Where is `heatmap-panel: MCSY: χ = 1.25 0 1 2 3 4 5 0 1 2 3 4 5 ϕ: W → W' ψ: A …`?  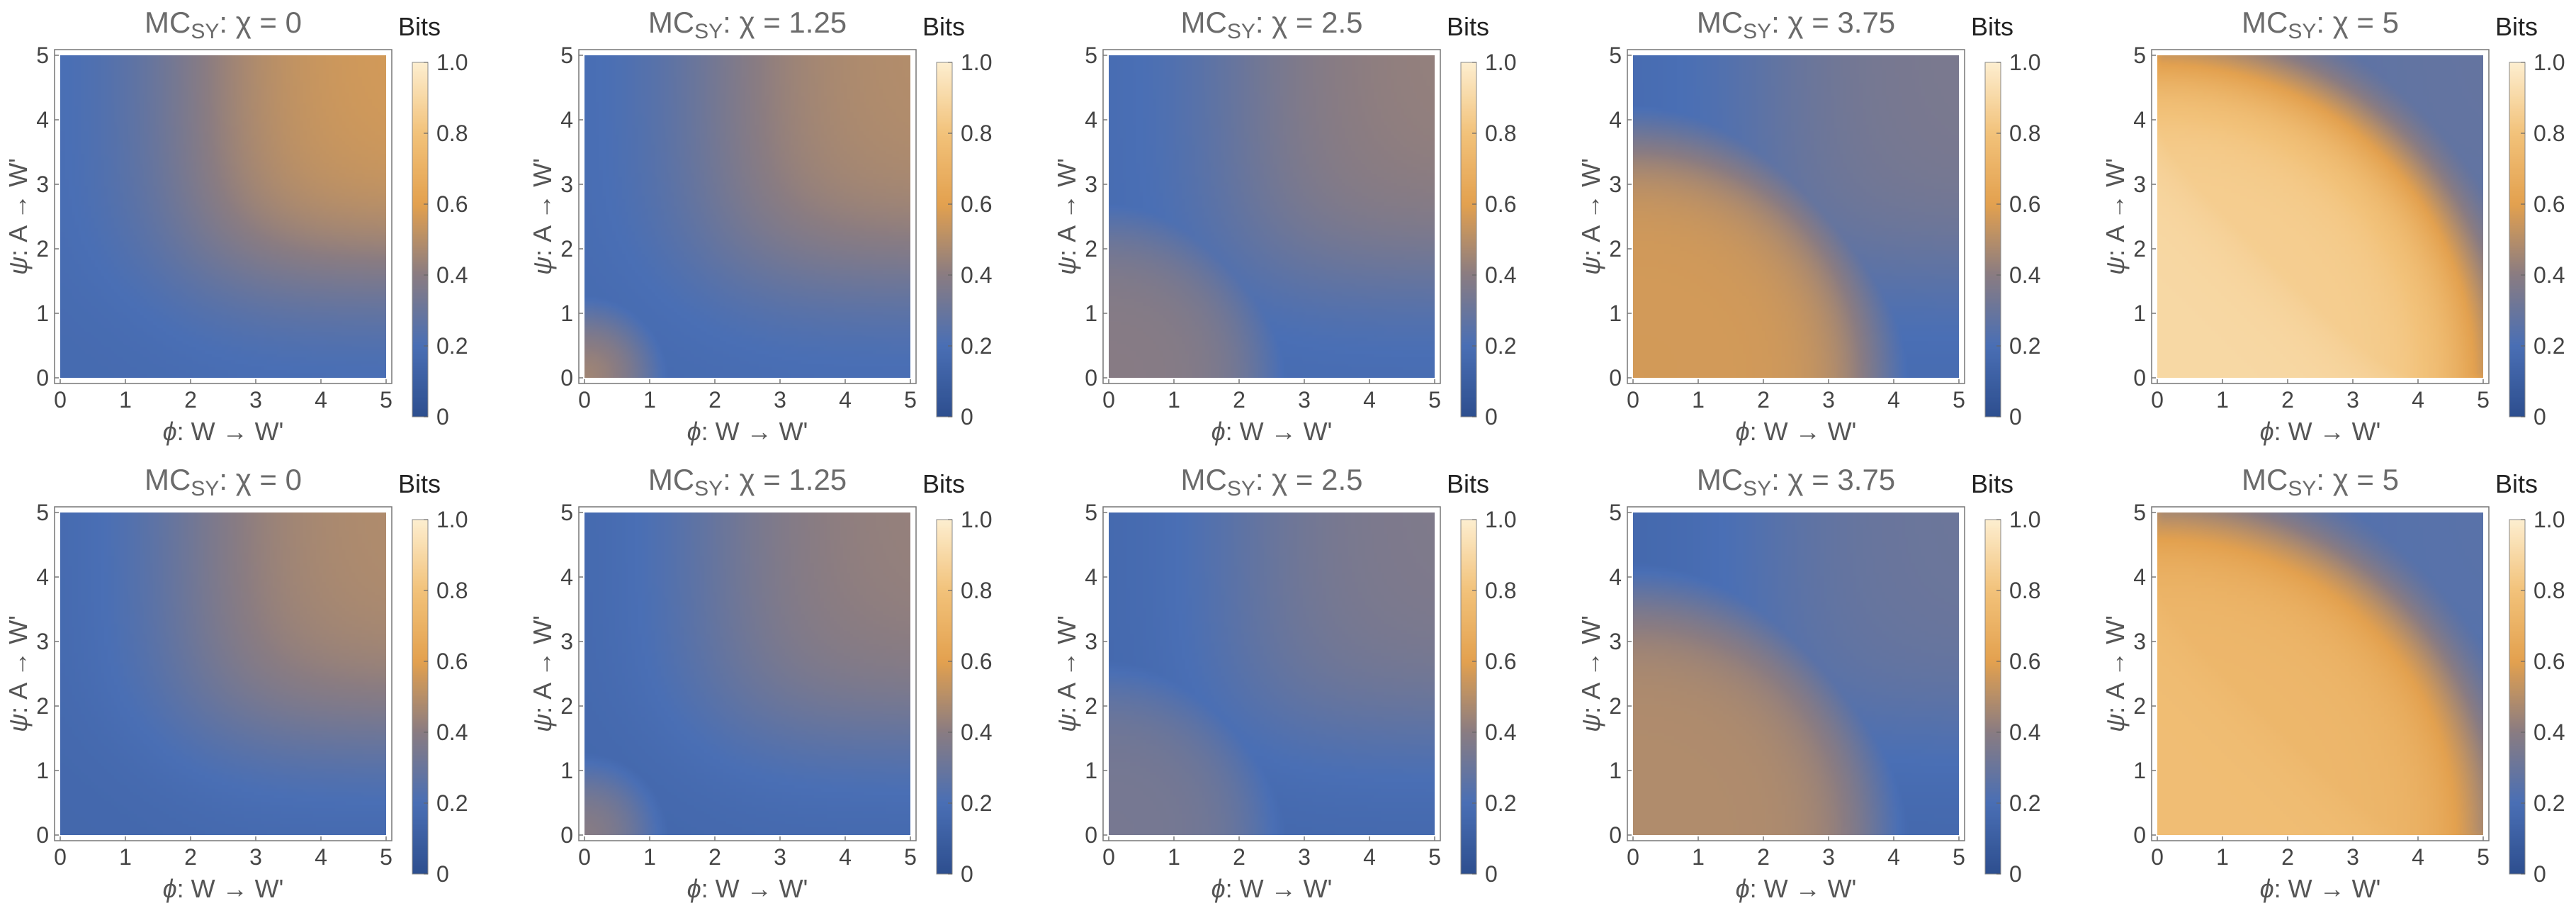
heatmap-panel: MCSY: χ = 1.25 0 1 2 3 4 5 0 1 2 3 4 5 ϕ: W → W' ψ: A … is located at coordinates (786, 684).